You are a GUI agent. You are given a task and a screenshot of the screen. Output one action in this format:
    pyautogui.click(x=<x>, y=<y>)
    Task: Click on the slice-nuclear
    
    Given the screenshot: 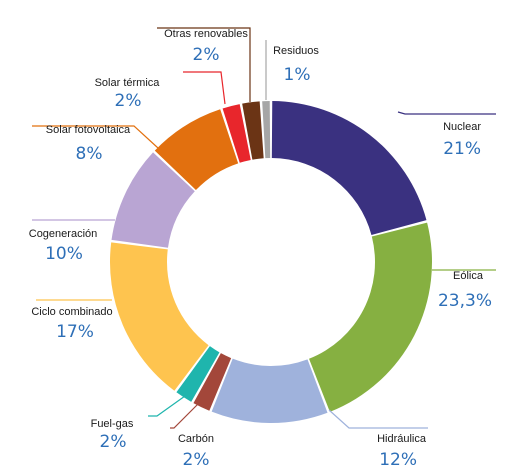 What is the action you would take?
    pyautogui.click(x=349, y=168)
    